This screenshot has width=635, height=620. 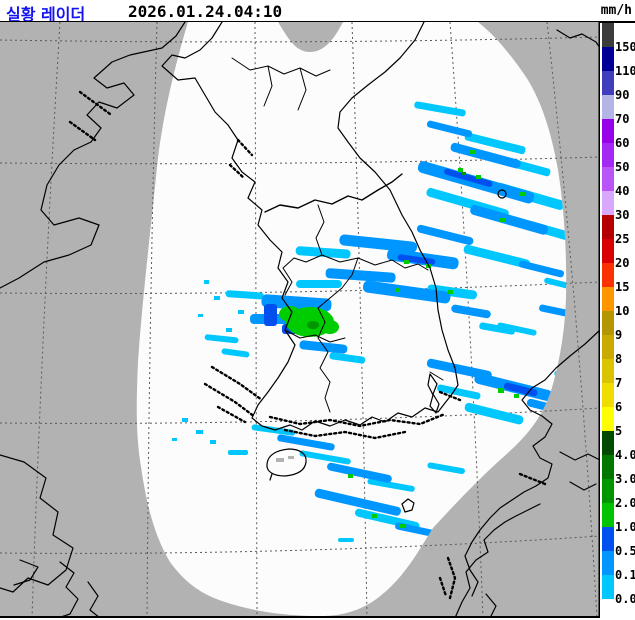 I want to click on legend-value-label: 15, so click(x=622, y=287).